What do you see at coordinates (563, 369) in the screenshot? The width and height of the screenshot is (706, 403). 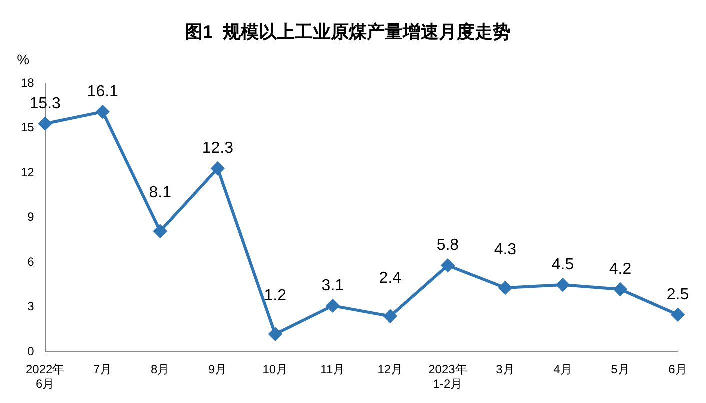 I see `x-tick-label: 4月` at bounding box center [563, 369].